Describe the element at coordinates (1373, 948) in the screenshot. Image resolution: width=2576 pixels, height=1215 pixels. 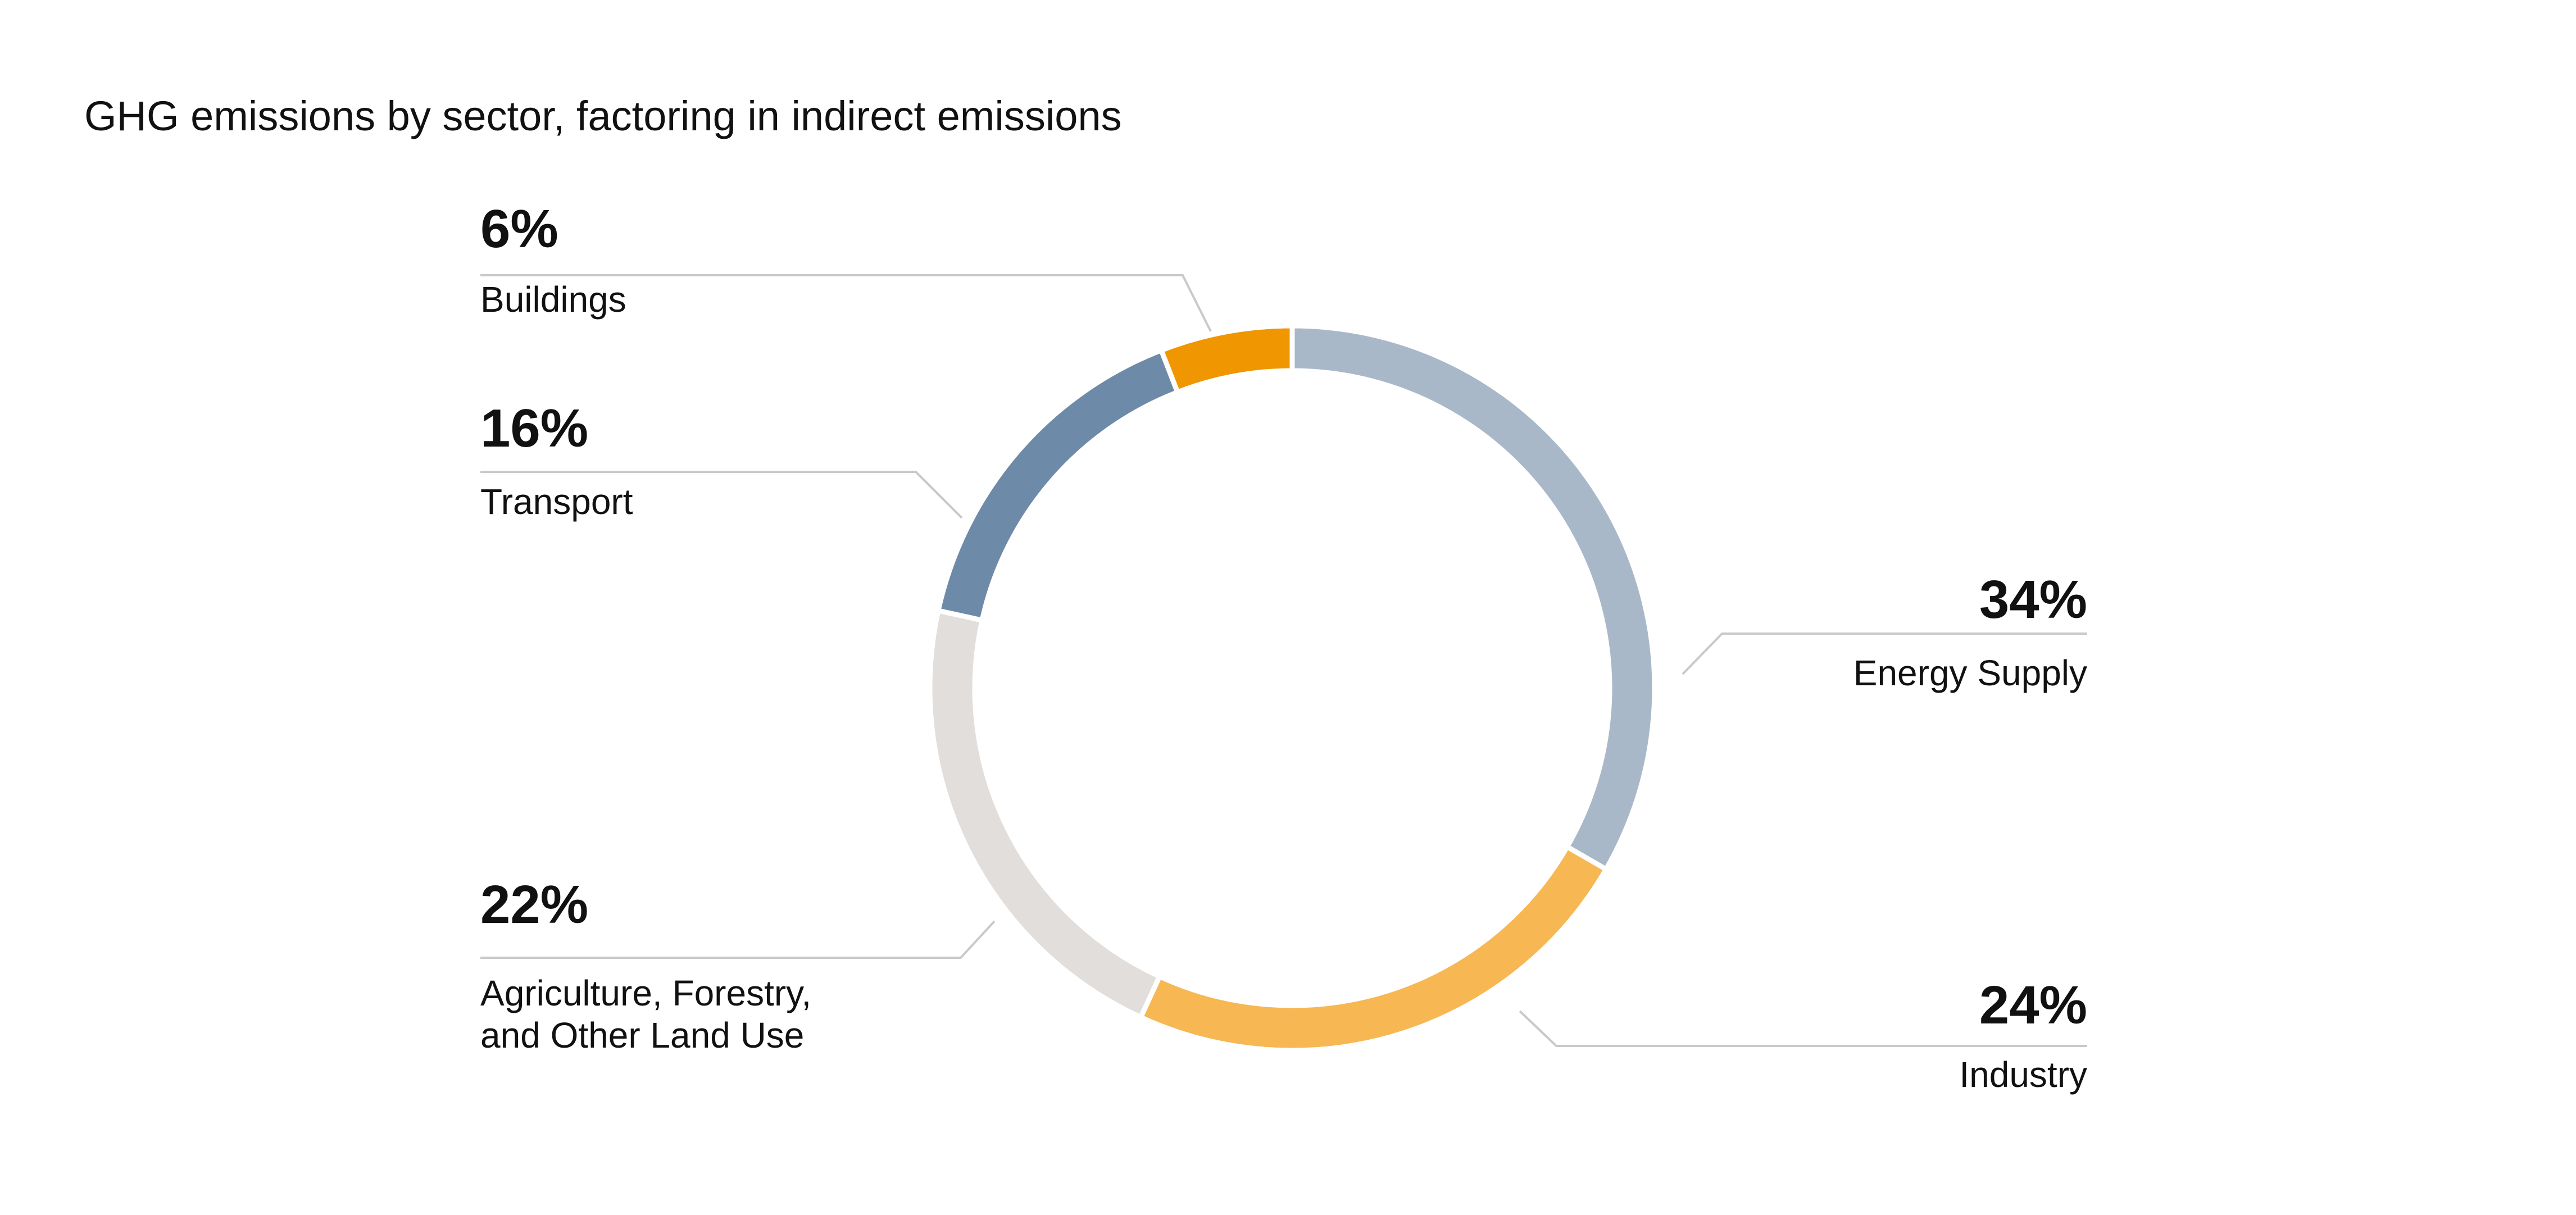
I see `slice-industry` at that location.